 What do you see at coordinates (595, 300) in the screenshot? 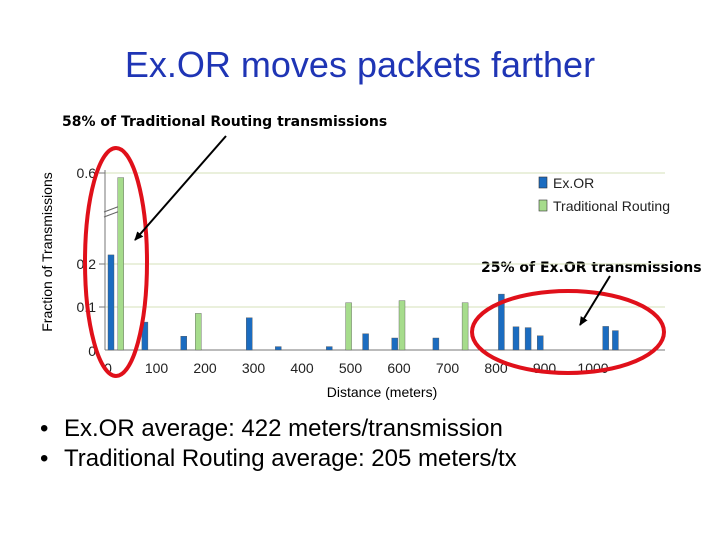
I see `arrow-exor` at bounding box center [595, 300].